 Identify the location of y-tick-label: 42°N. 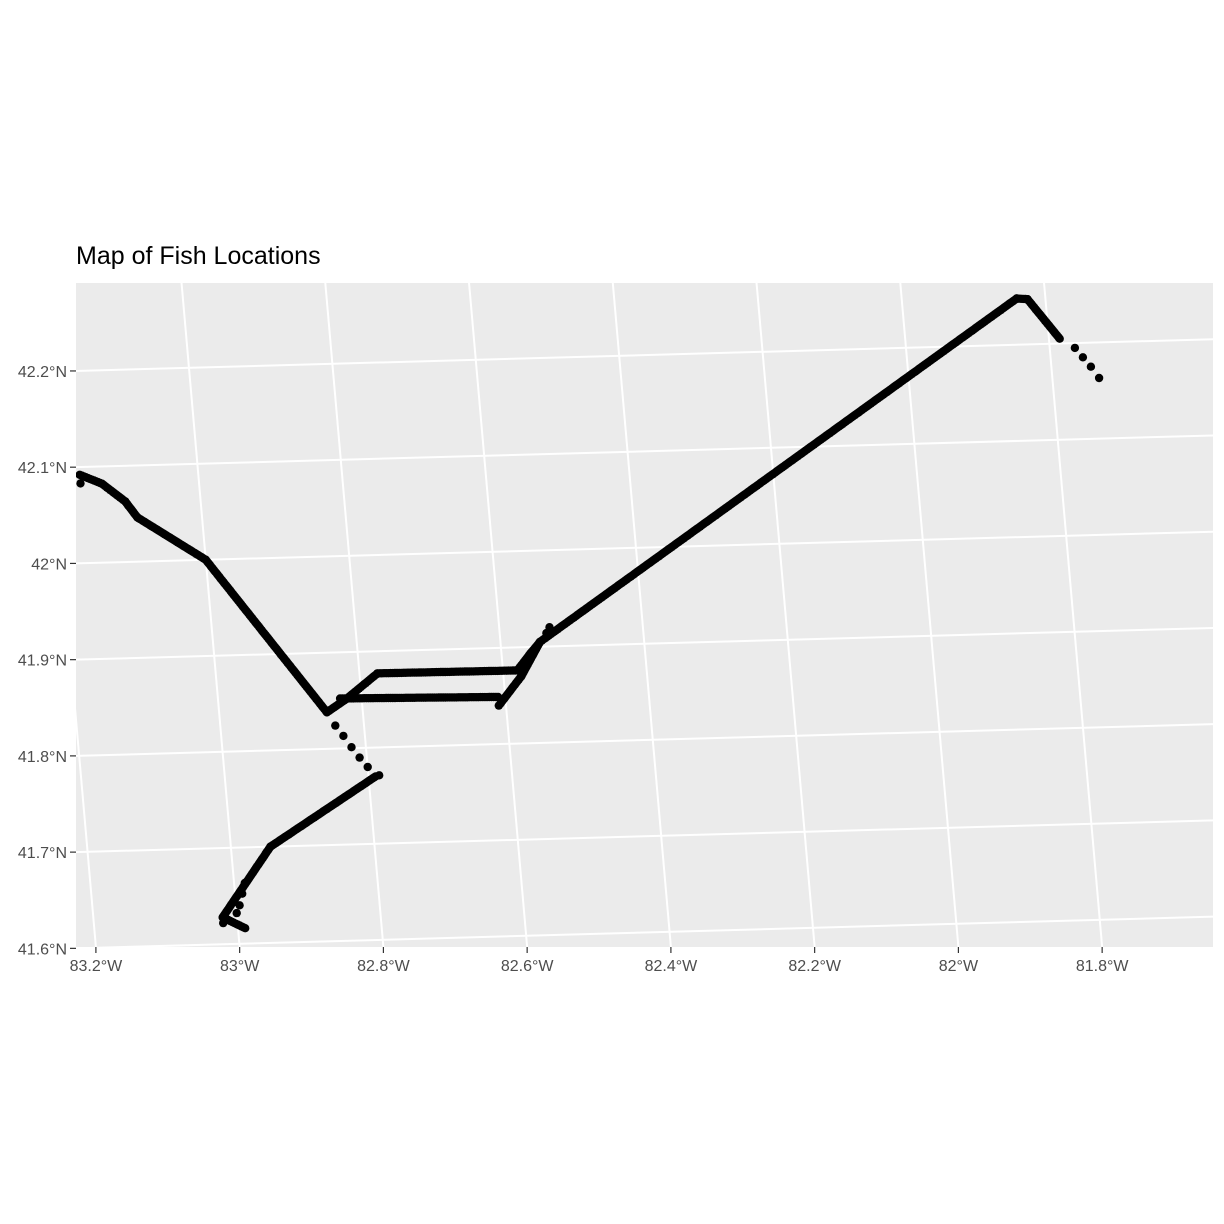
(49, 564).